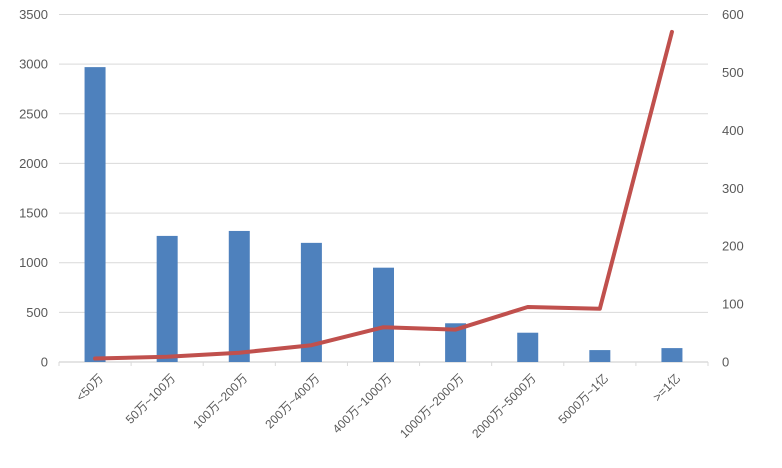 The height and width of the screenshot is (468, 782). Describe the element at coordinates (504, 406) in the screenshot. I see `x-axis-label: 2000万~5000万` at that location.